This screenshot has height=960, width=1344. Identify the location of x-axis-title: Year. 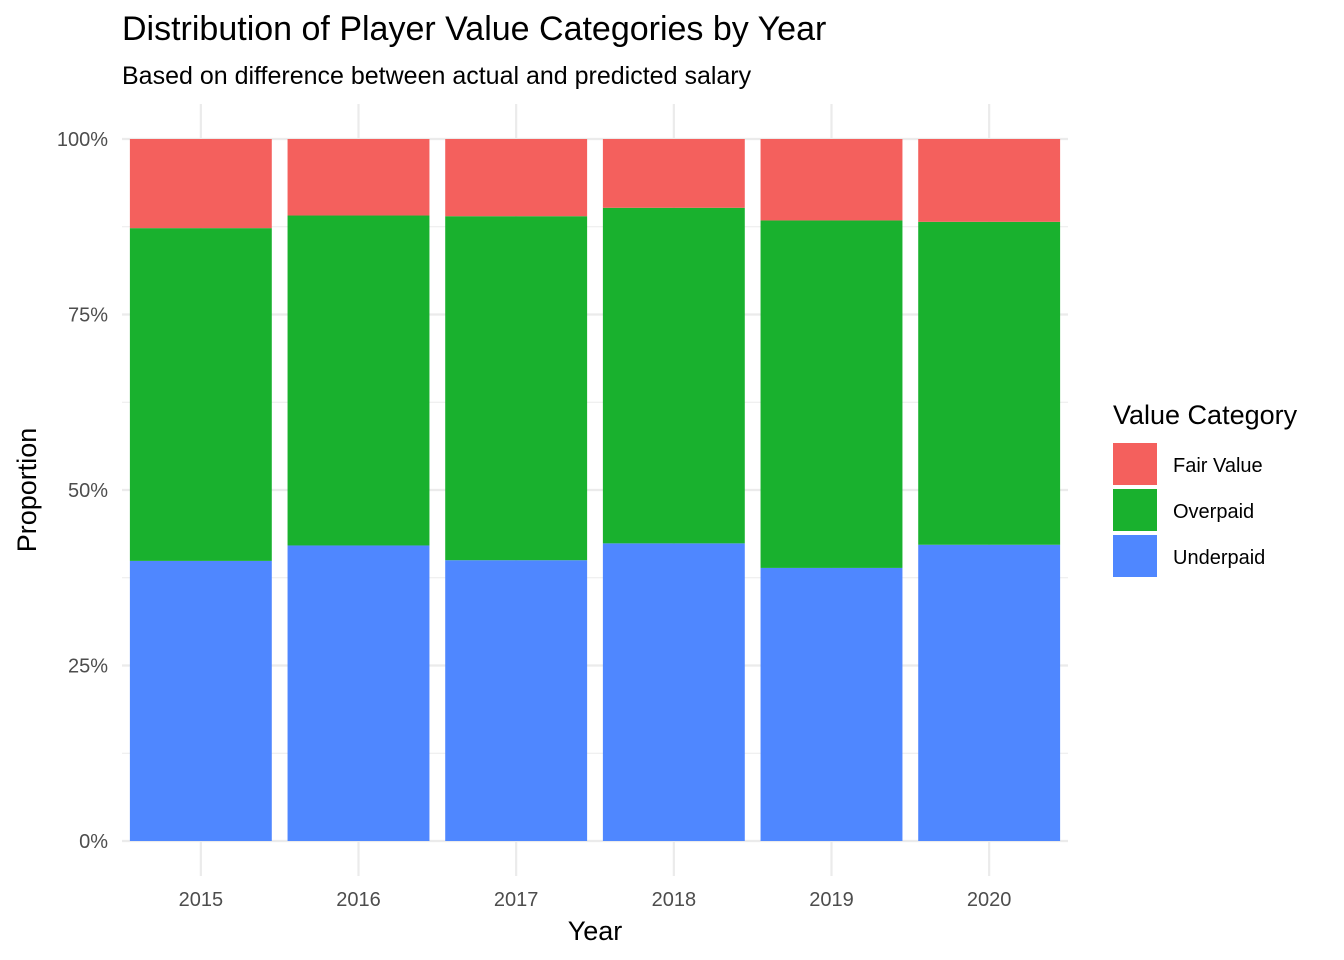
(595, 931).